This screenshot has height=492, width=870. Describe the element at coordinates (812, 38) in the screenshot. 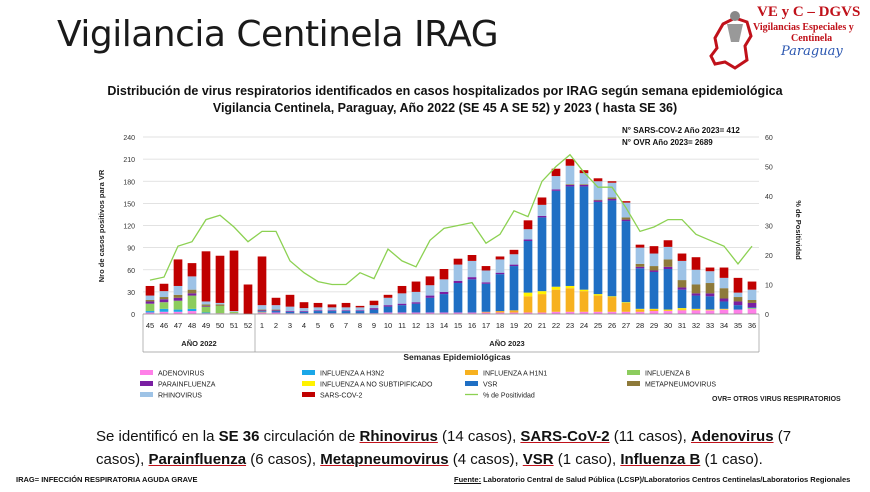

I see `logo-subtitle-2: Centinela` at that location.